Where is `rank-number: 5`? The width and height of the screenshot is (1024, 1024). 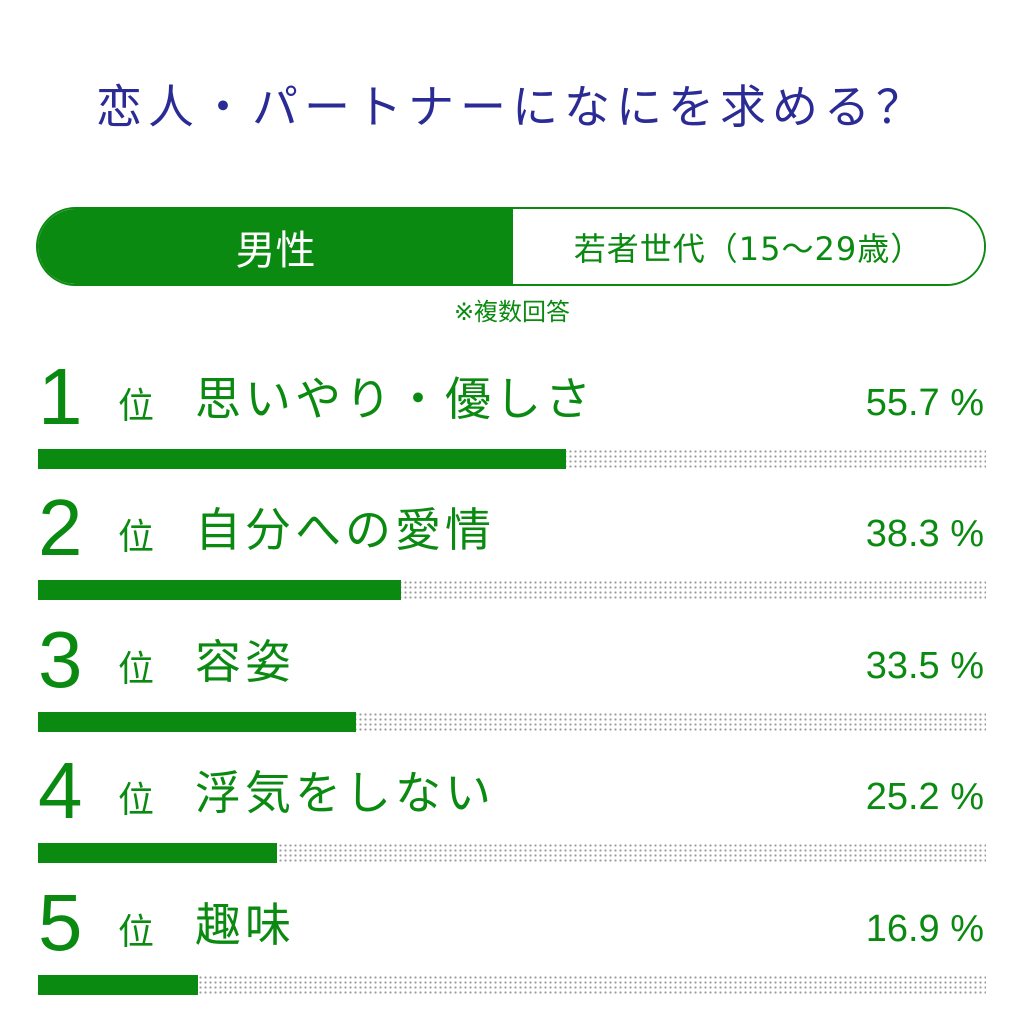
rank-number: 5 is located at coordinates (60, 922).